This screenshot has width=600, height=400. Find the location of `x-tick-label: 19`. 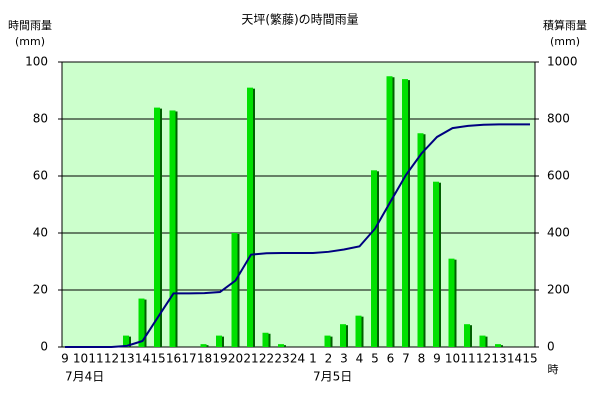

x-tick-label: 19 is located at coordinates (219, 359).